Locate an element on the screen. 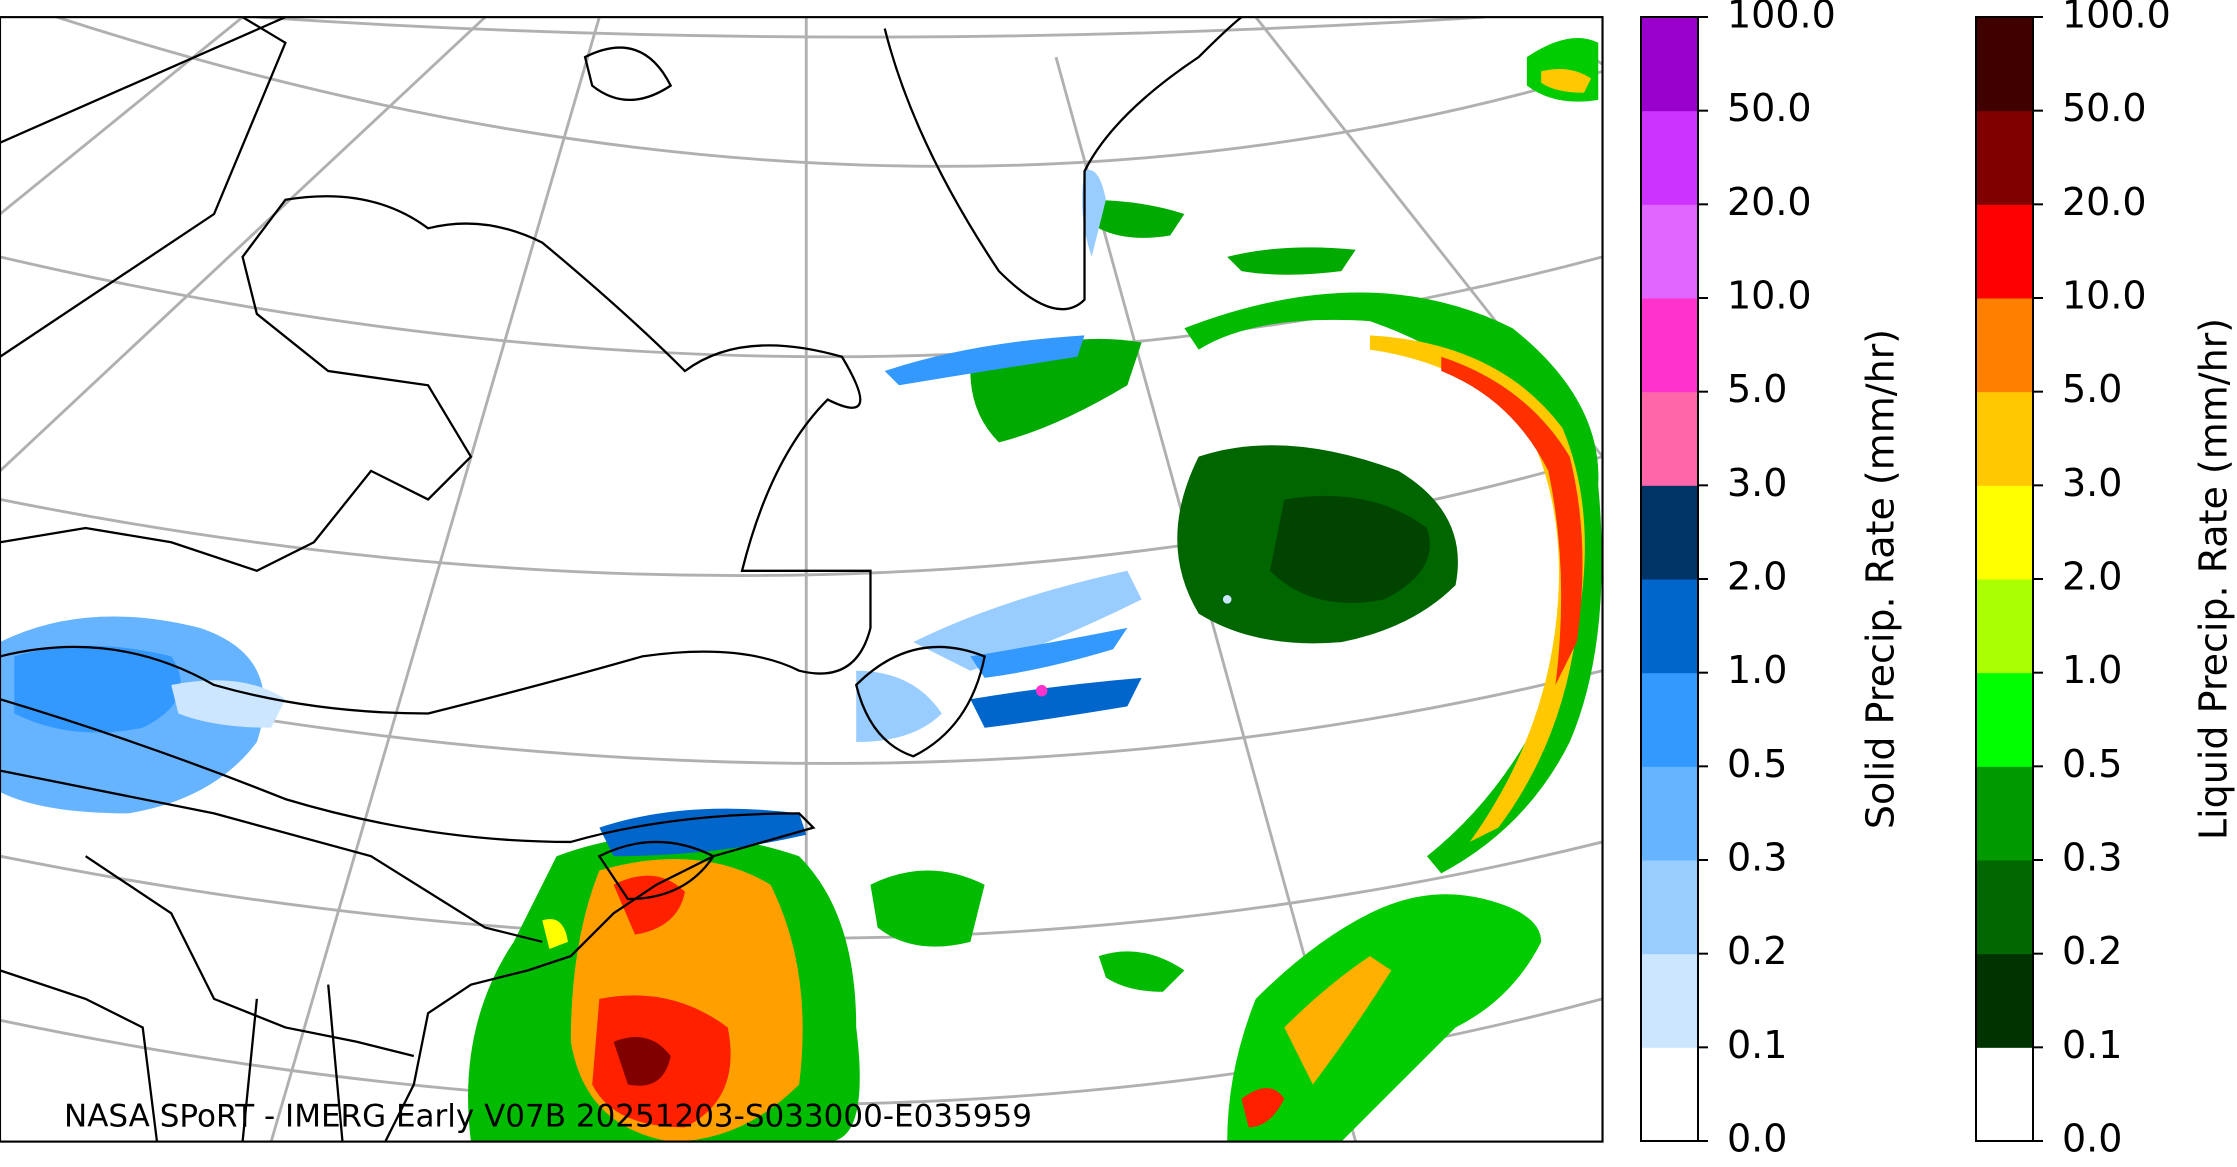  colorbar-label: Solid Precip. Rate (mm/hr) is located at coordinates (1881, 579).